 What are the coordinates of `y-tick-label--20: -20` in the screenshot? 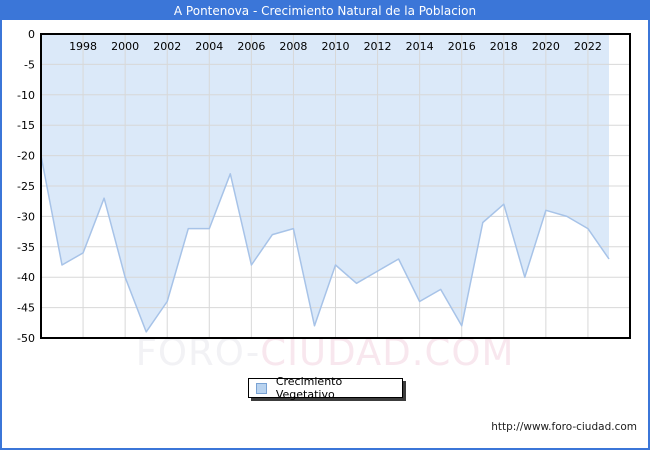 It's located at (26, 156).